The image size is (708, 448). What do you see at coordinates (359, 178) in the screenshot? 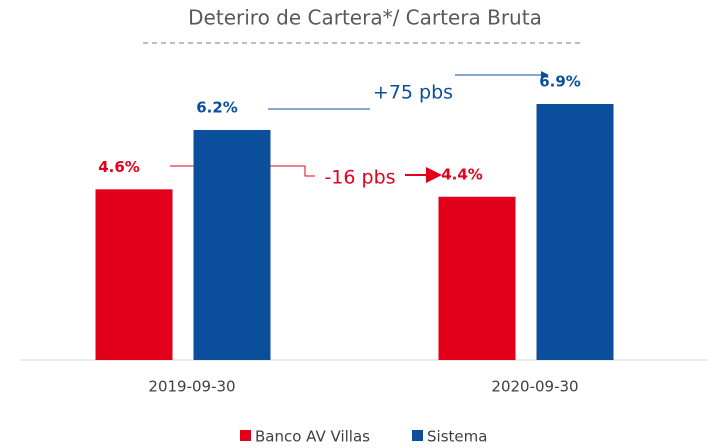
I see `annotation: -16 pbs` at bounding box center [359, 178].